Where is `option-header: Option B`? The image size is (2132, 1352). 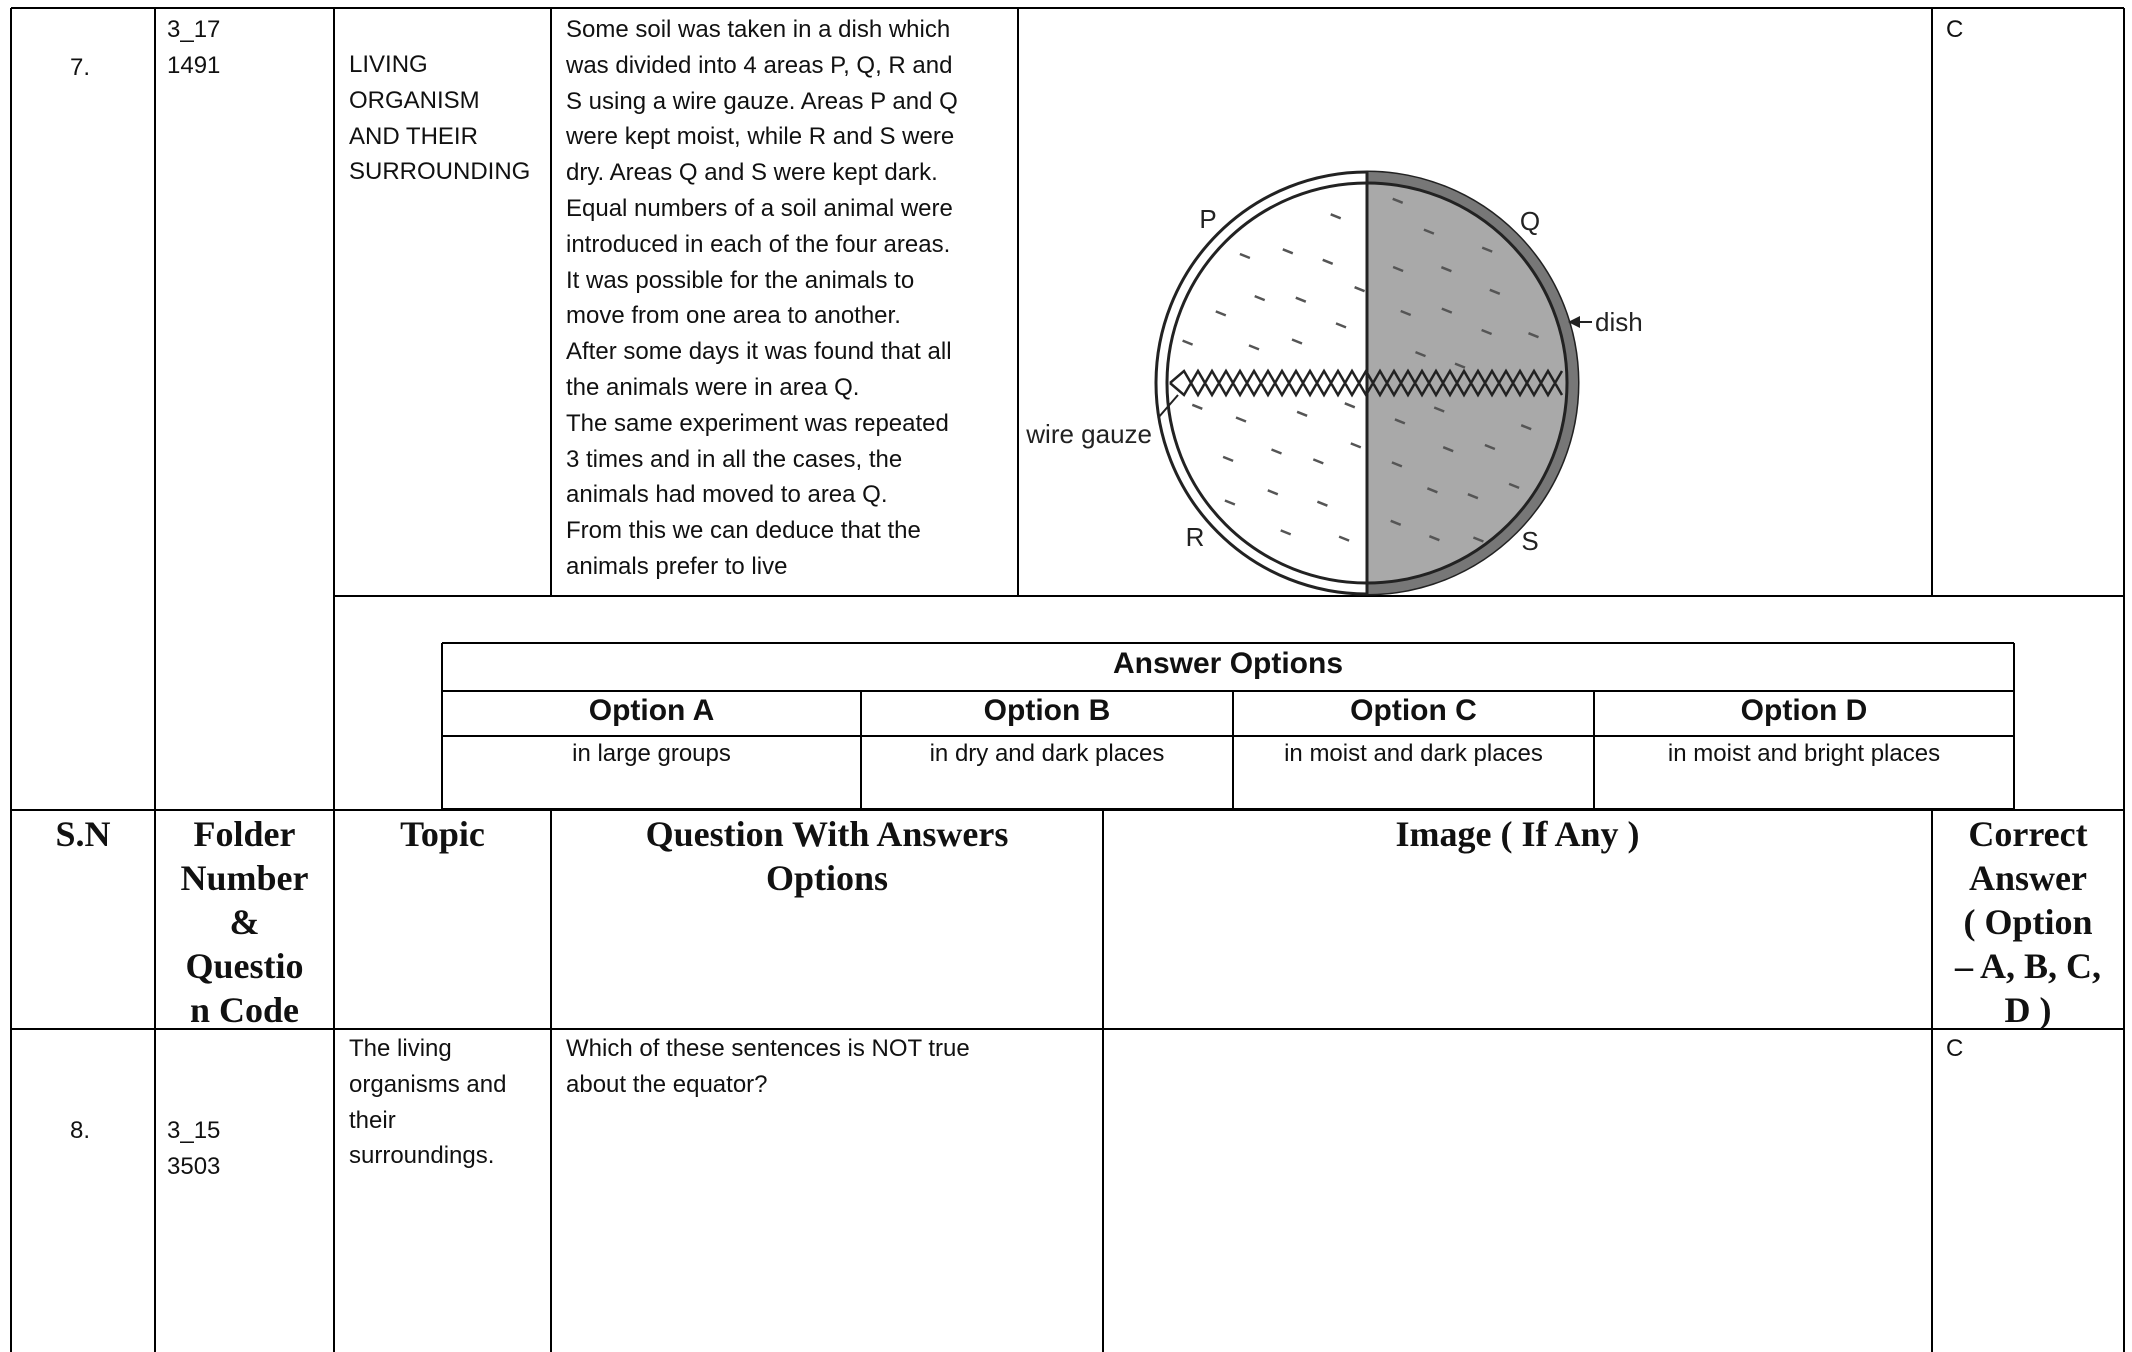
option-header: Option B is located at coordinates (1047, 711).